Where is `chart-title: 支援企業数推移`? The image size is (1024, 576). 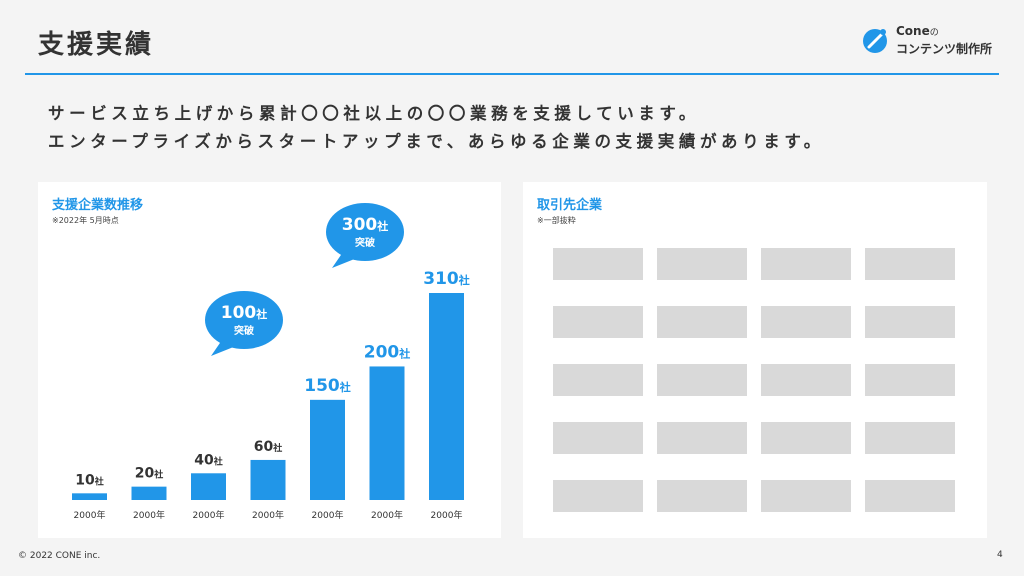 chart-title: 支援企業数推移 is located at coordinates (98, 205).